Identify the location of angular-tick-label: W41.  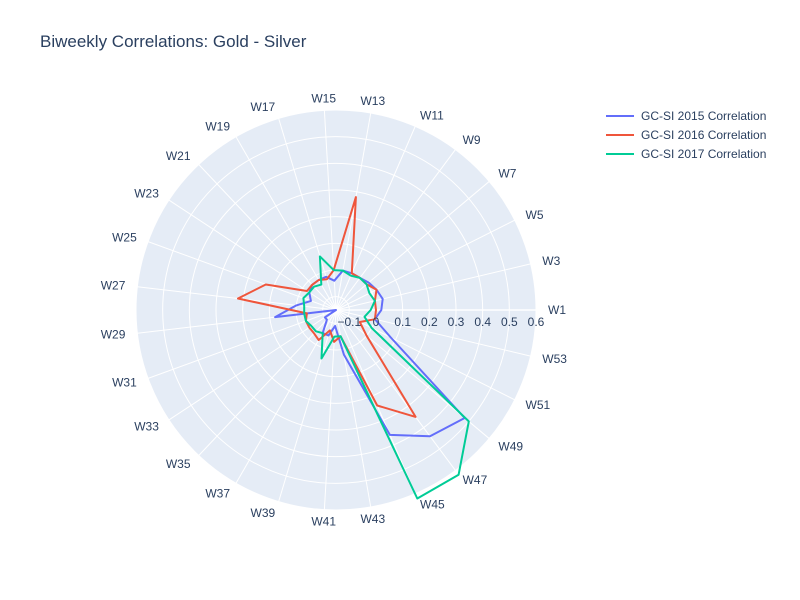
(323, 522).